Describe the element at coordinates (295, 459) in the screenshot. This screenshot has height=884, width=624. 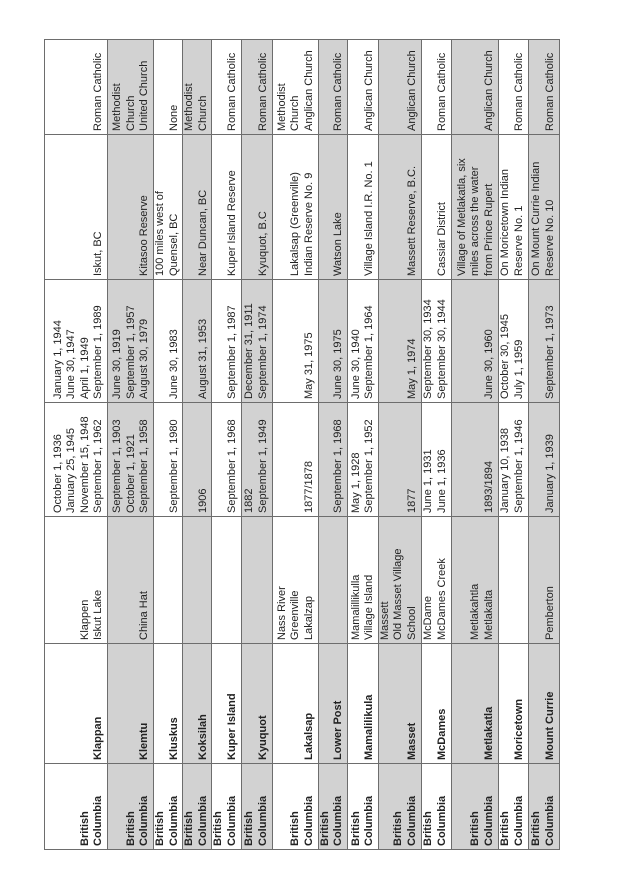
I see `opened-date-cell: 1877/1878` at that location.